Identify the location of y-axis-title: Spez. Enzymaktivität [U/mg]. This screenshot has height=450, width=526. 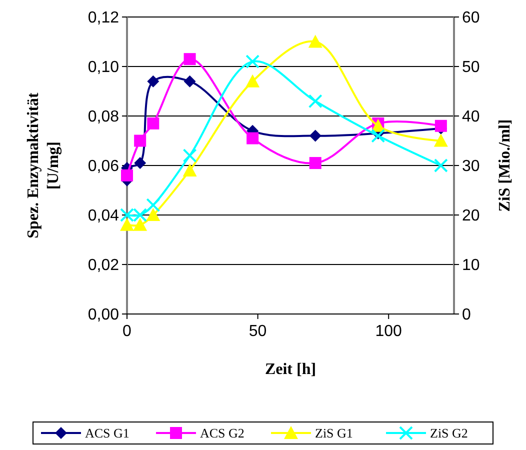
(43, 165).